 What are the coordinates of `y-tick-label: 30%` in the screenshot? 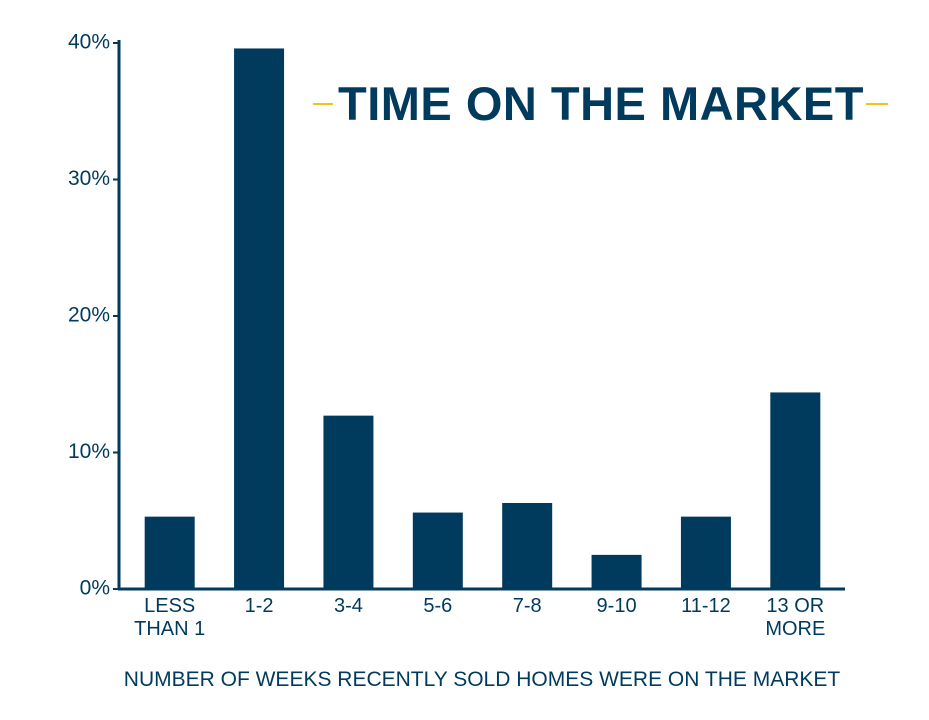 It's located at (89, 178).